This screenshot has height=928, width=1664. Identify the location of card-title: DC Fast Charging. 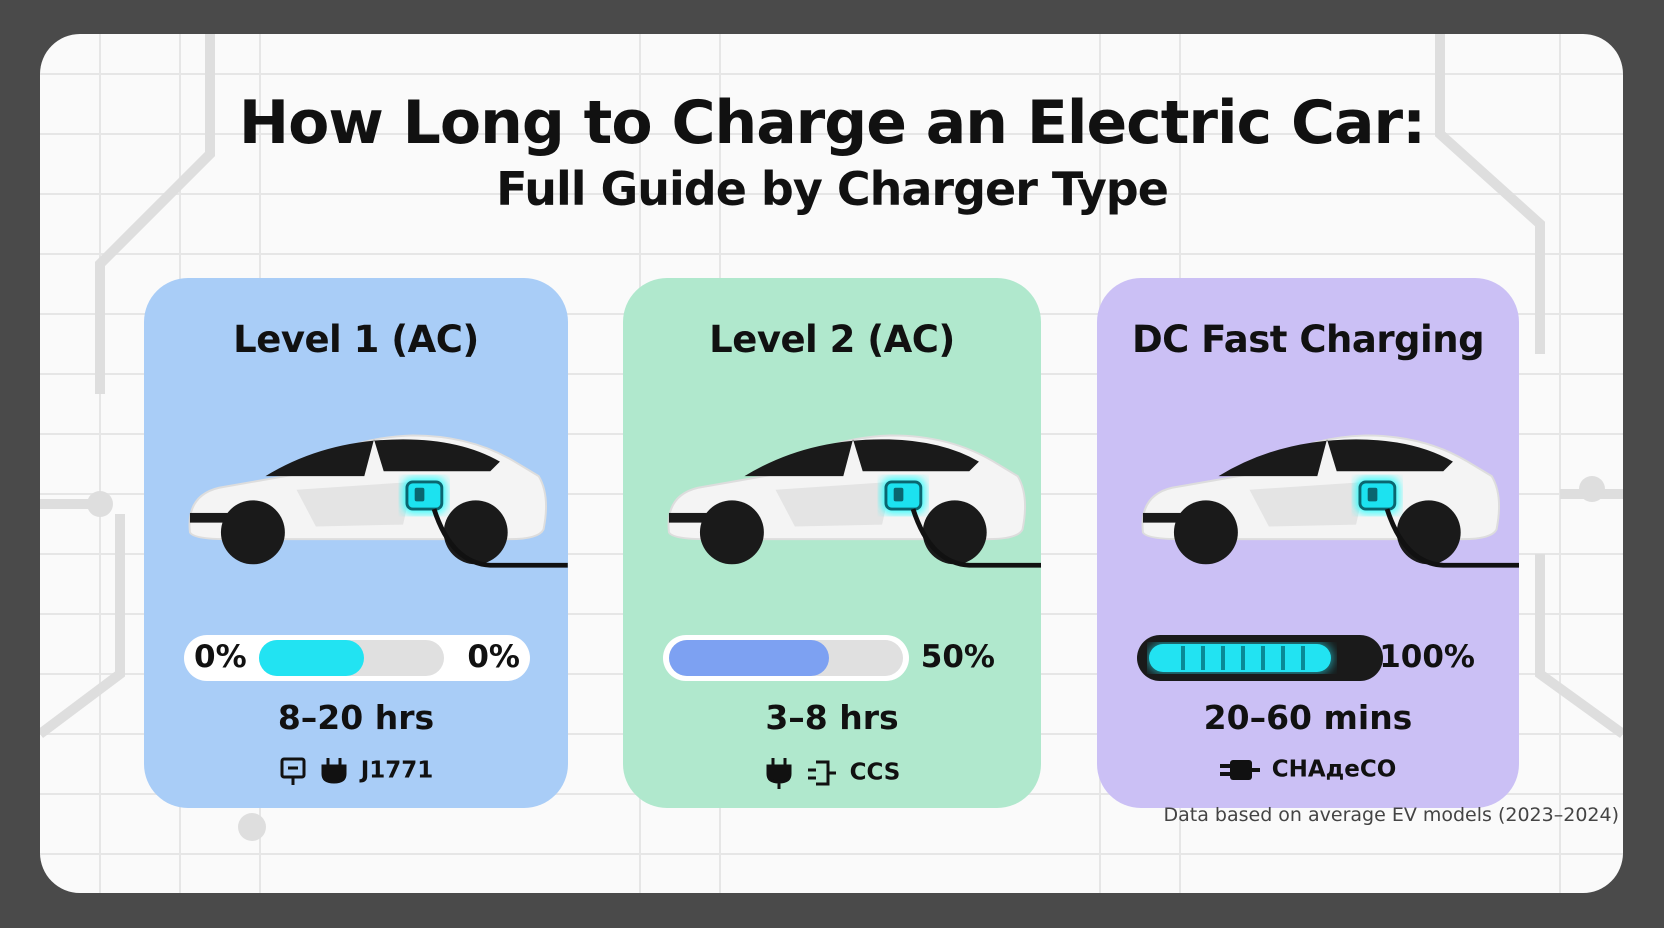
(1308, 339).